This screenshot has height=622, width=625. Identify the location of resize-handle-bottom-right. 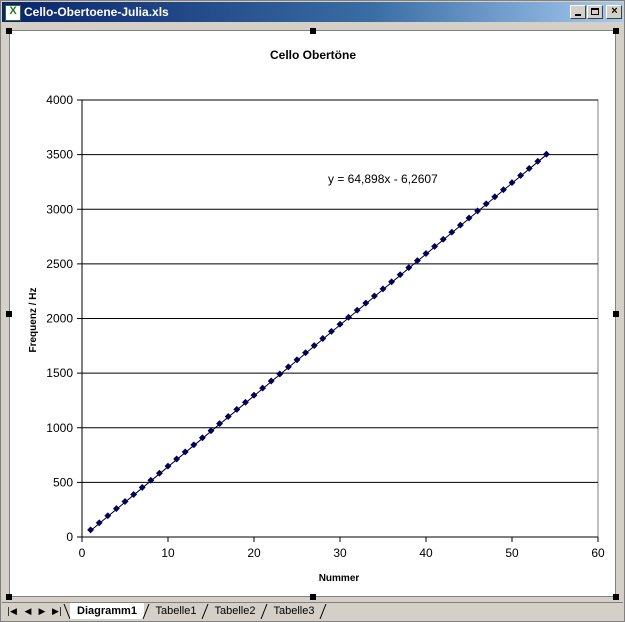
(616, 597).